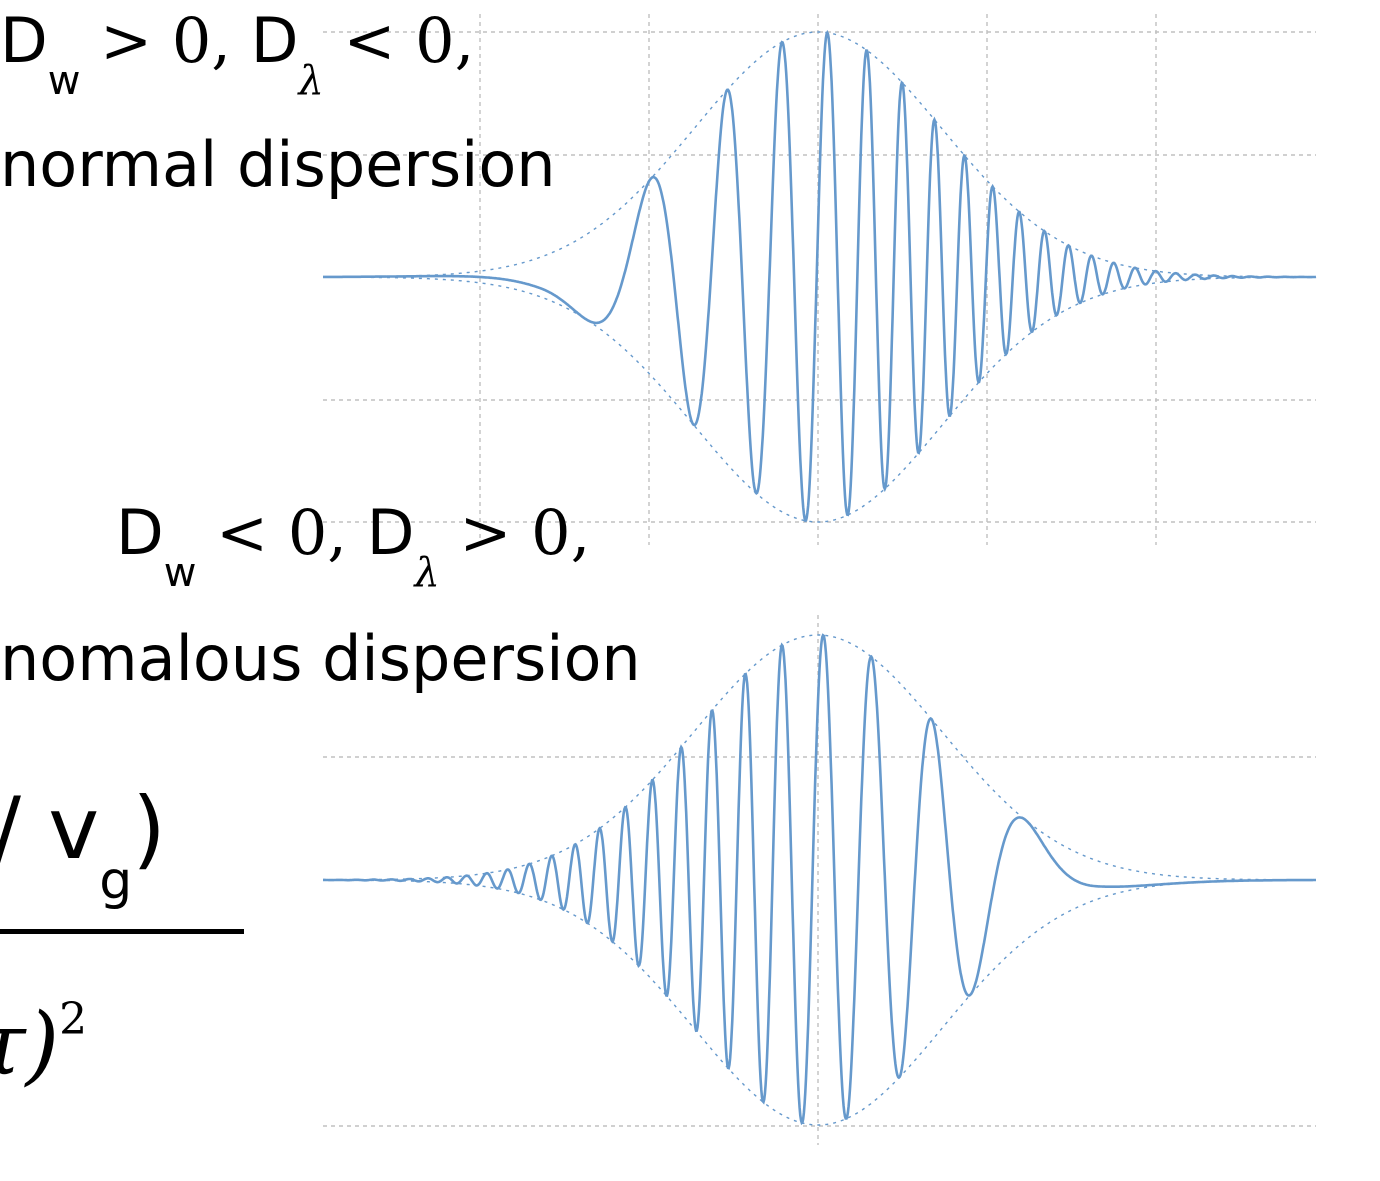 The height and width of the screenshot is (1181, 1380). I want to click on bottom-caption: nomalous dispersion, so click(320, 658).